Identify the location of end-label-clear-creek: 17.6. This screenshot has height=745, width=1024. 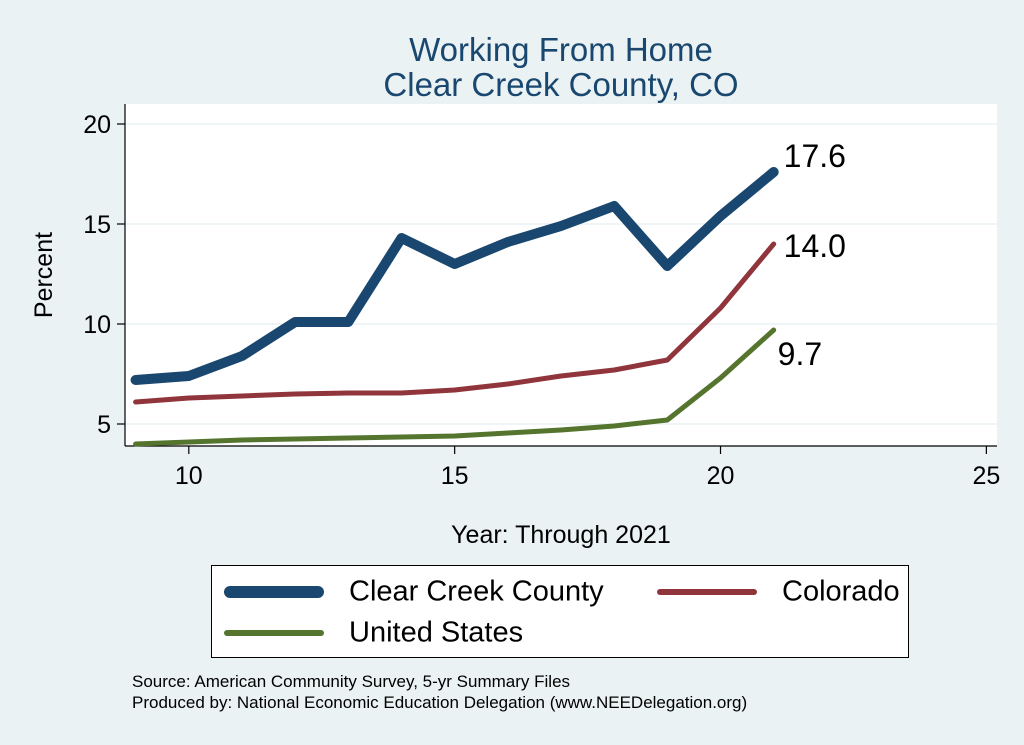
(815, 156).